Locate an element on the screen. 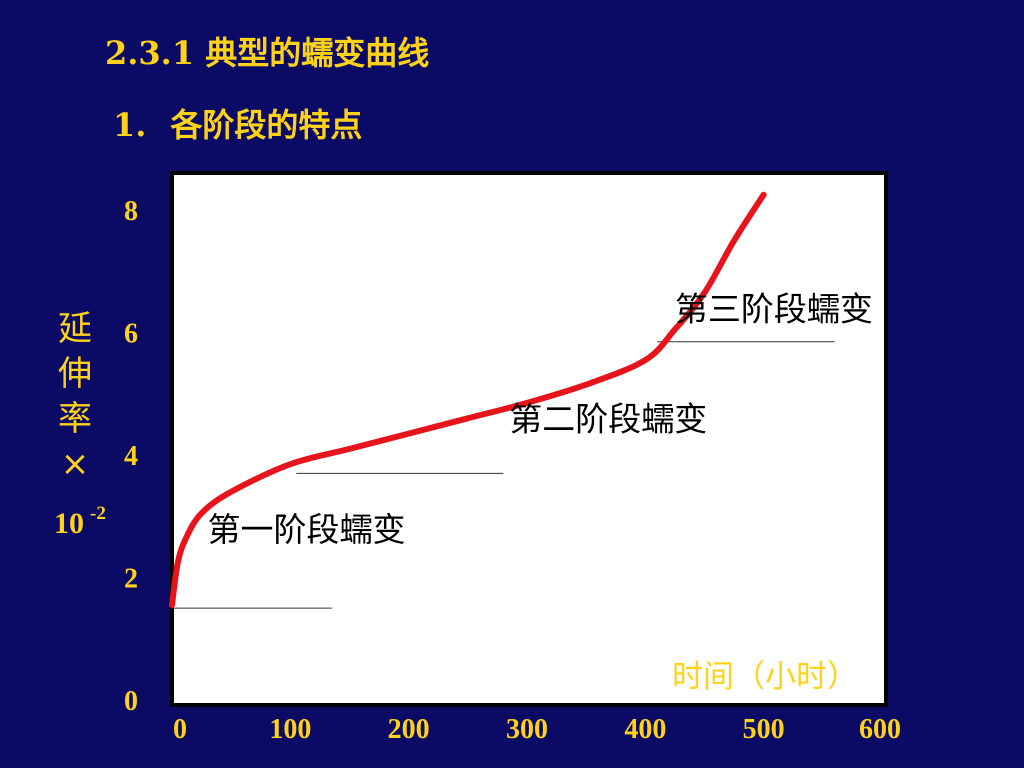  y-axis-ticks: 0 2 4 6 8 is located at coordinates (131, 456).